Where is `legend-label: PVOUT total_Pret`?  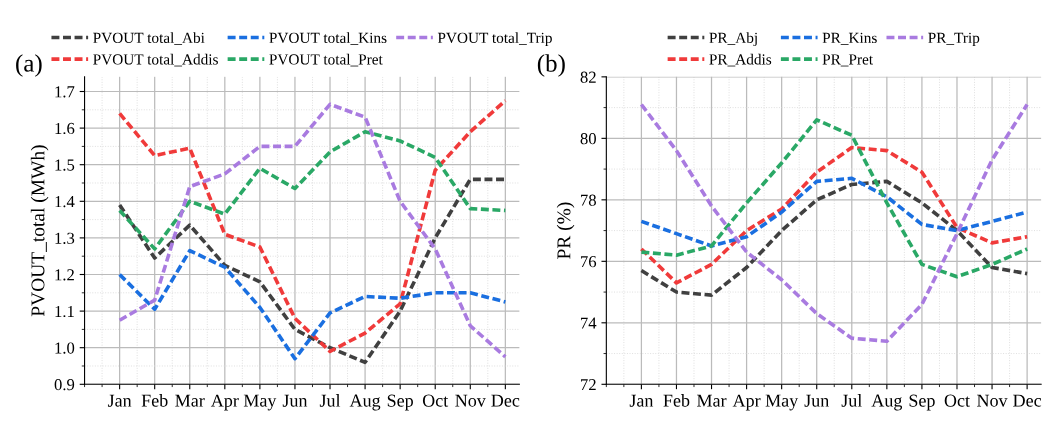
legend-label: PVOUT total_Pret is located at coordinates (326, 60).